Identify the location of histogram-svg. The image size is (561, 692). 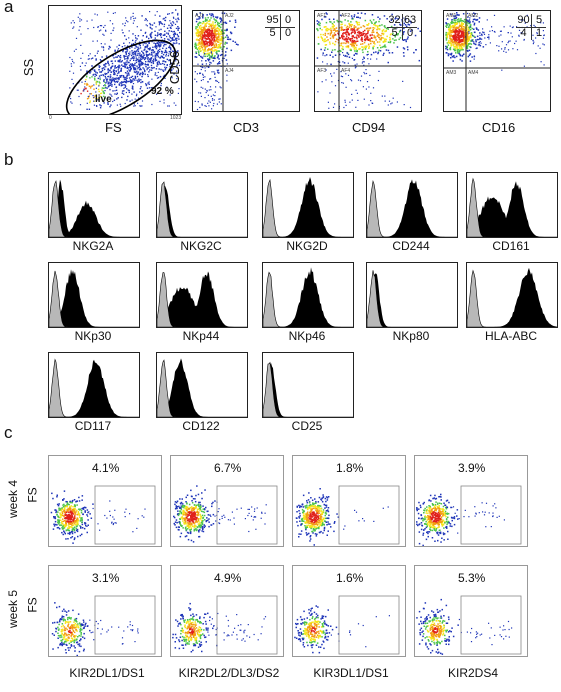
(308, 389).